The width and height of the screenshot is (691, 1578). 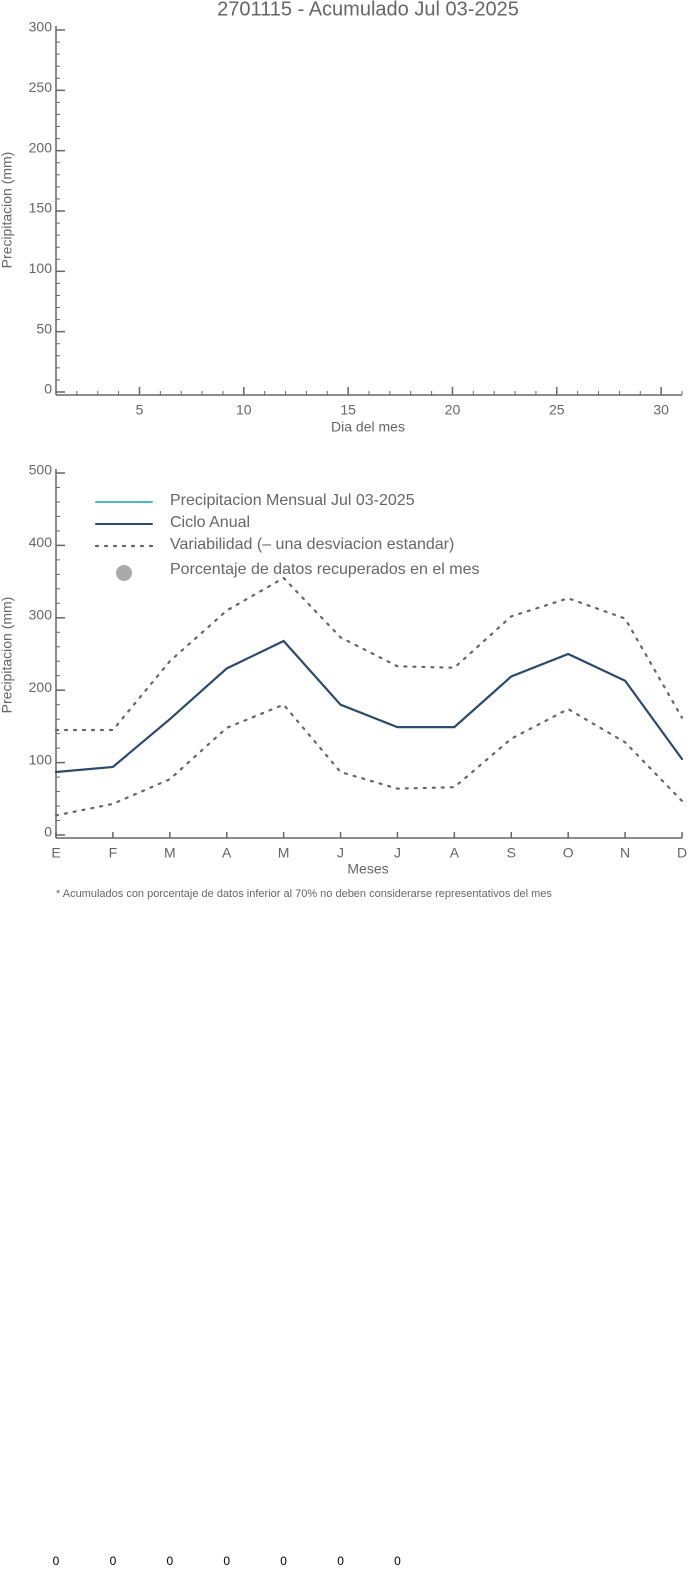 I want to click on legend-label: Variabilidad (– una desviacion estandar), so click(x=312, y=544).